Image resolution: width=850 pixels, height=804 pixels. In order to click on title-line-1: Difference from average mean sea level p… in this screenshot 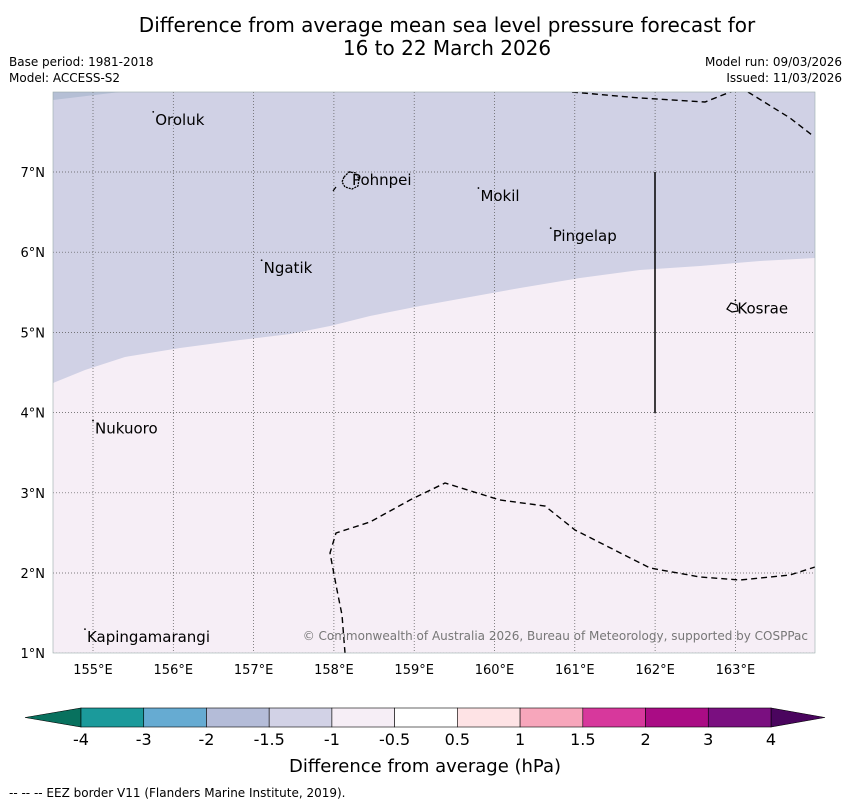, I will do `click(447, 25)`.